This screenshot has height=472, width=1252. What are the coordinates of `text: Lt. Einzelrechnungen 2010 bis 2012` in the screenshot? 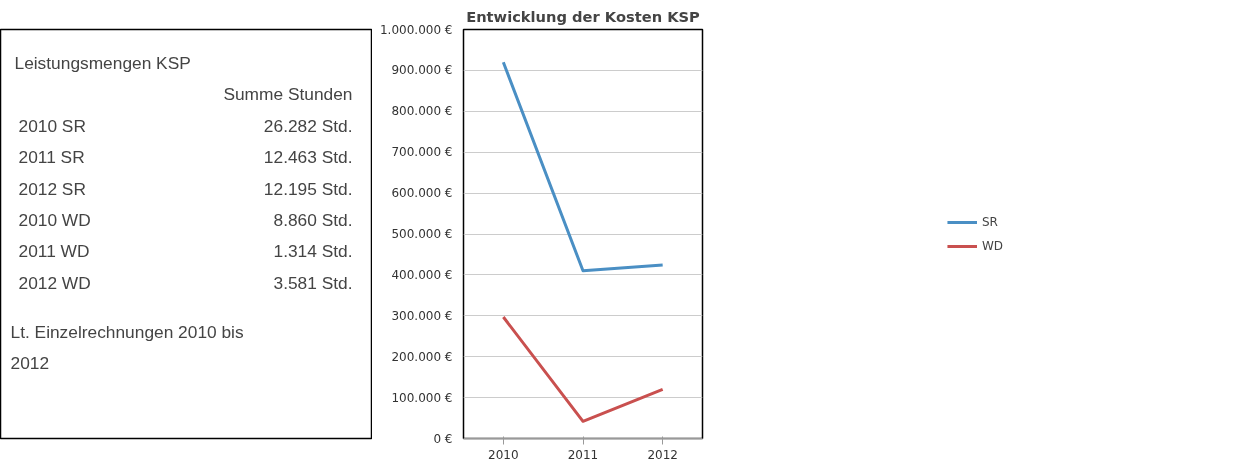 It's located at (127, 347).